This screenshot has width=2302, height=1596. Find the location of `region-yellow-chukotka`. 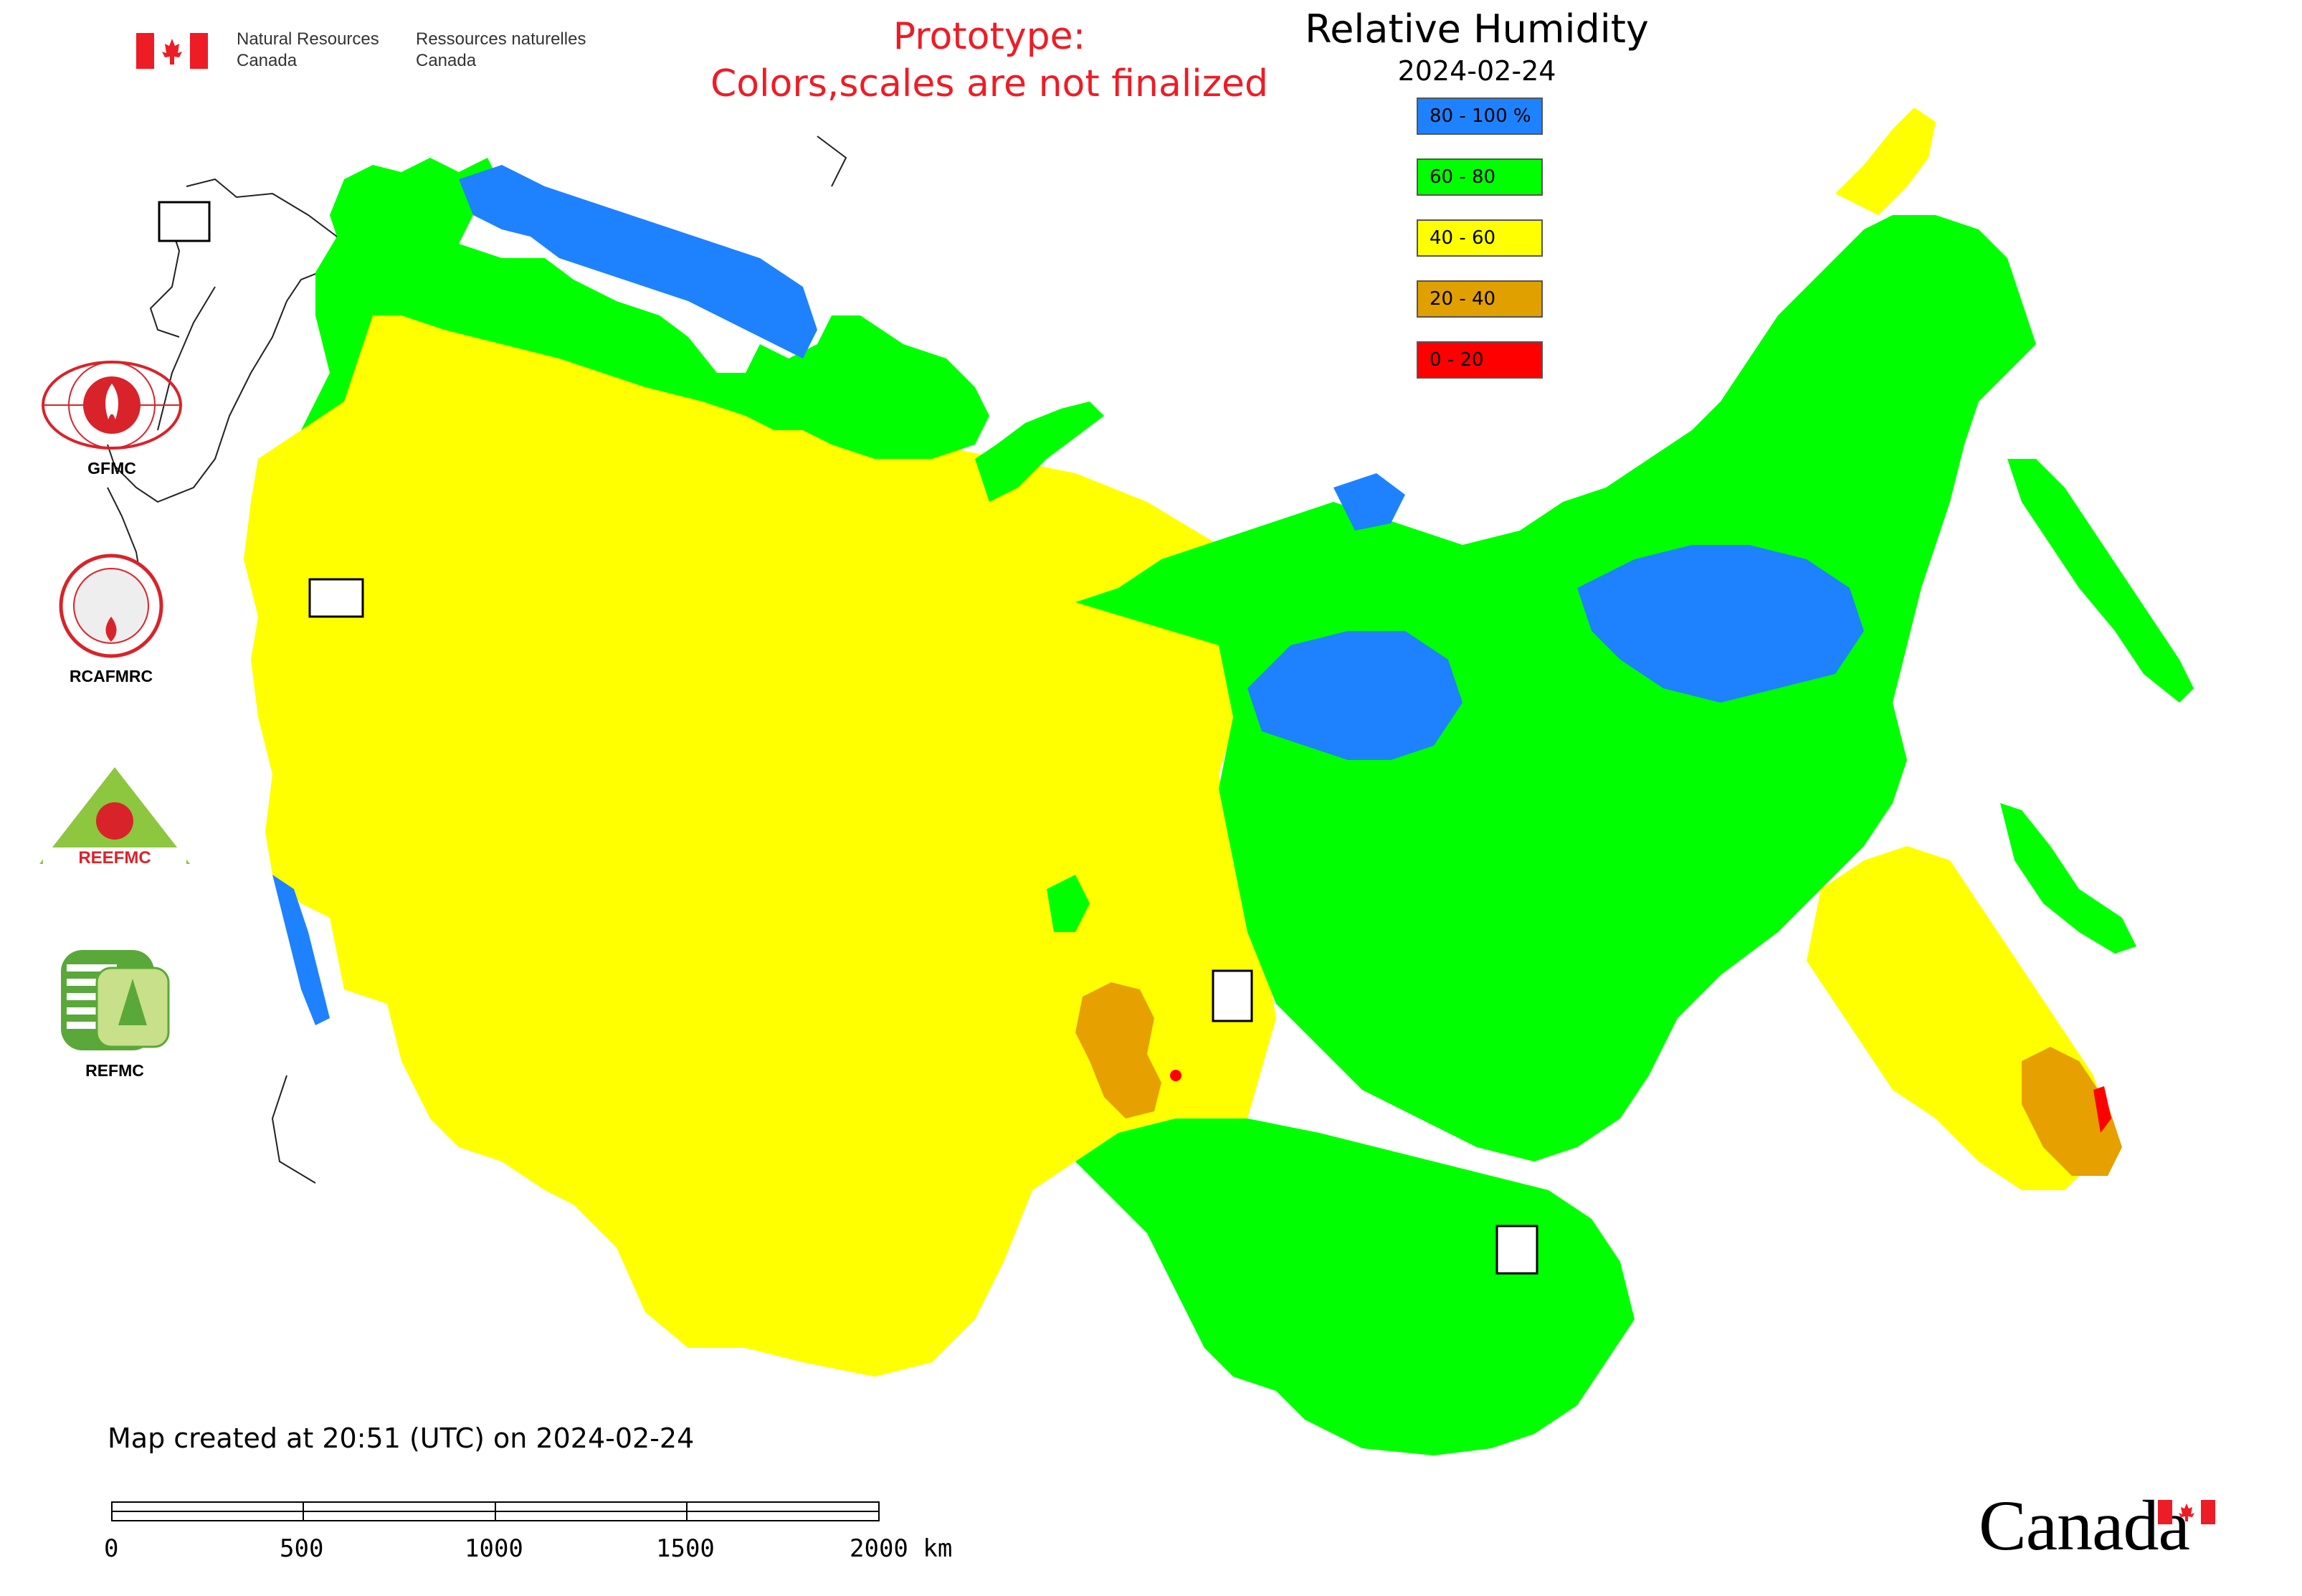

region-yellow-chukotka is located at coordinates (1885, 161).